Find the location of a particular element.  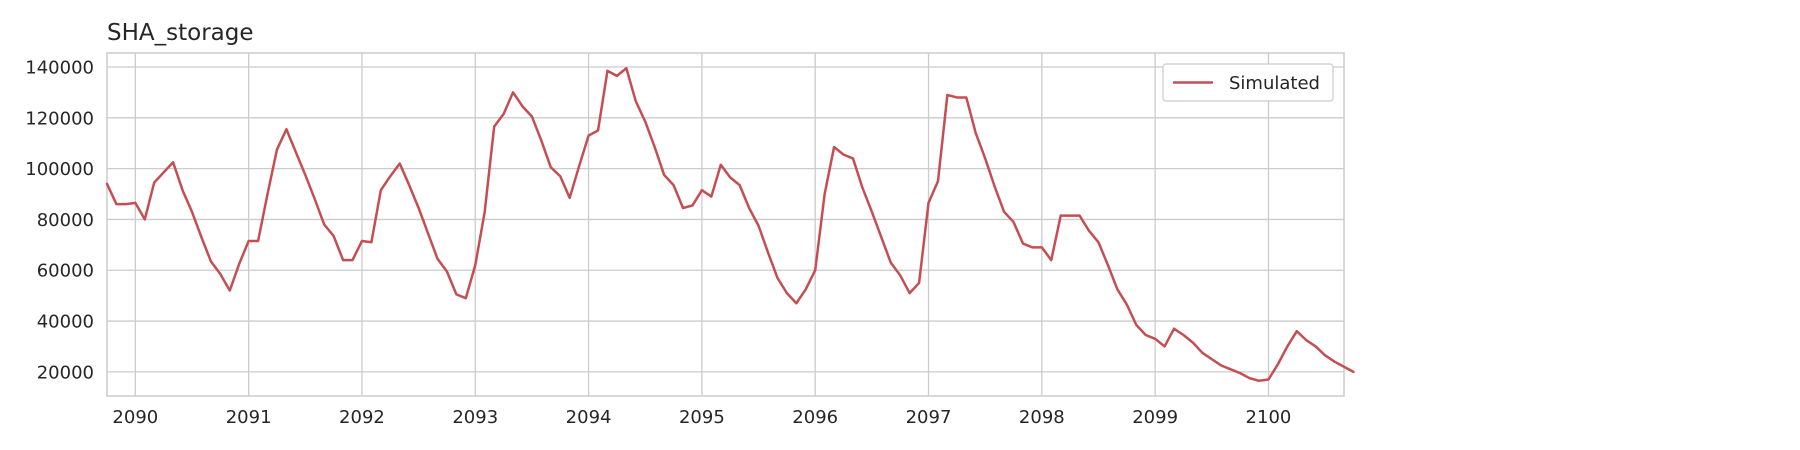

y-tick-label-40000: 40000 is located at coordinates (65, 322).